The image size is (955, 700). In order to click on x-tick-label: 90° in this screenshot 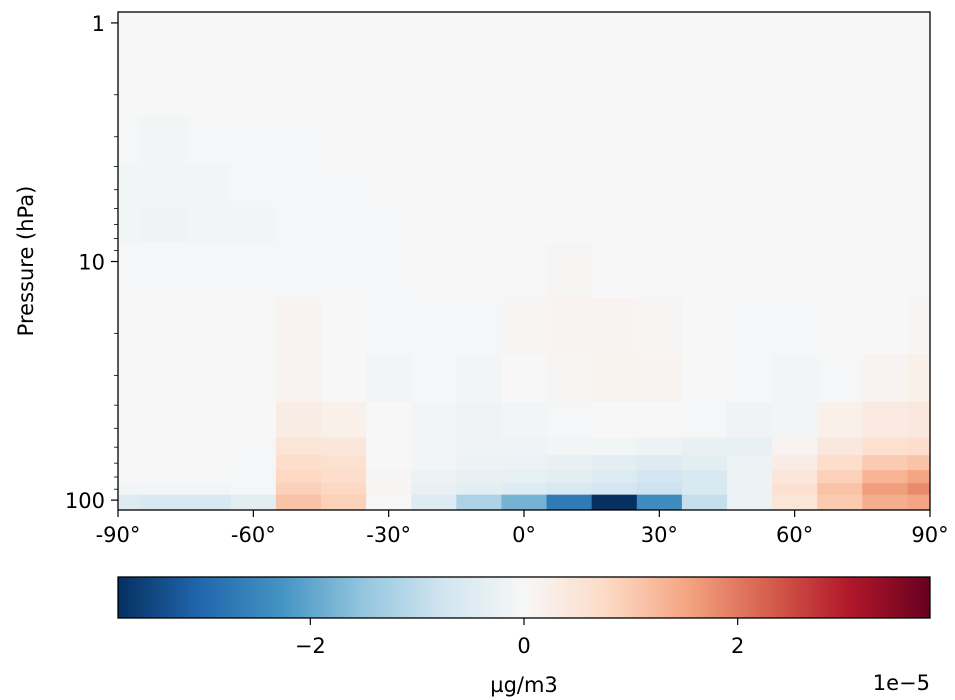, I will do `click(929, 535)`.